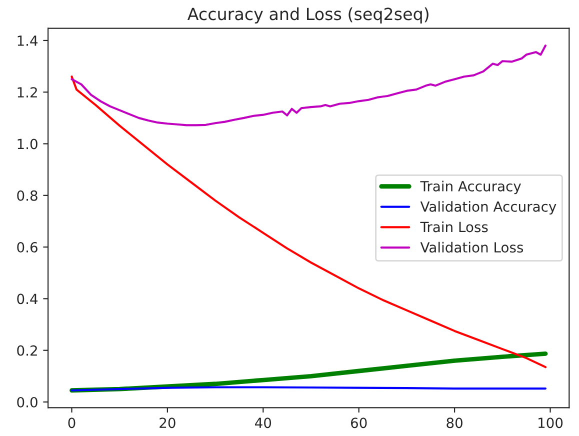  Describe the element at coordinates (263, 423) in the screenshot. I see `x-tick-label: 40` at that location.